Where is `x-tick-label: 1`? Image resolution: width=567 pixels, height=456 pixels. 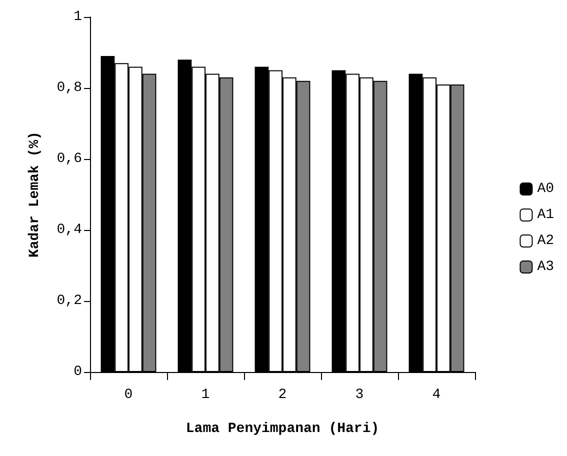
x-tick-label: 1 is located at coordinates (205, 395).